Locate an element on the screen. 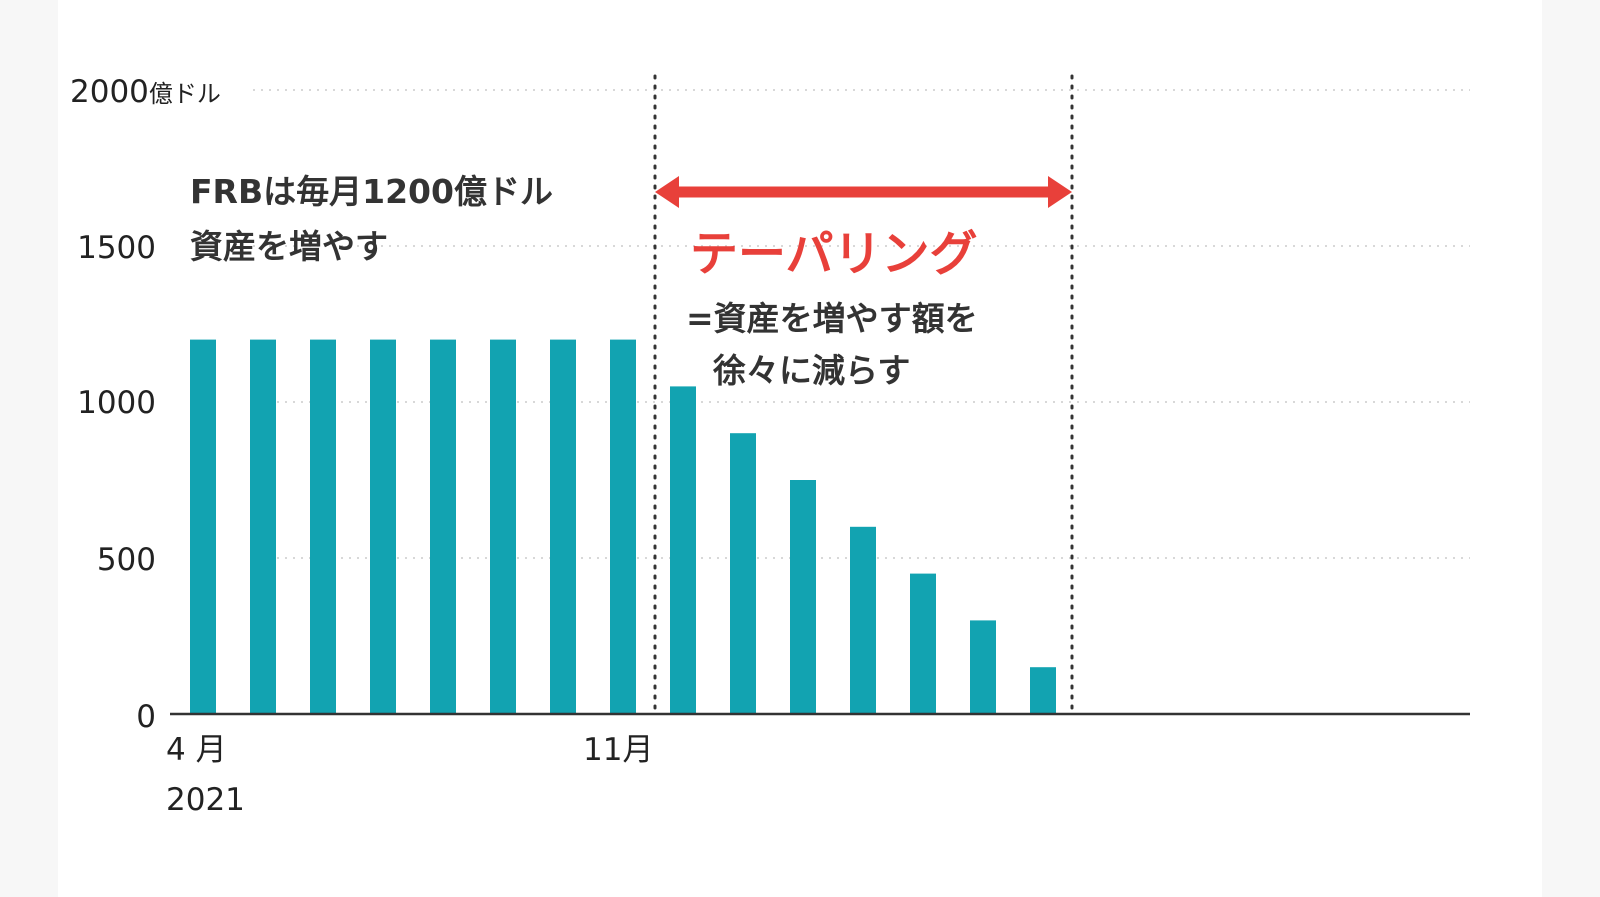 Image resolution: width=1600 pixels, height=897 pixels. y-tick-label: 500 is located at coordinates (126, 560).